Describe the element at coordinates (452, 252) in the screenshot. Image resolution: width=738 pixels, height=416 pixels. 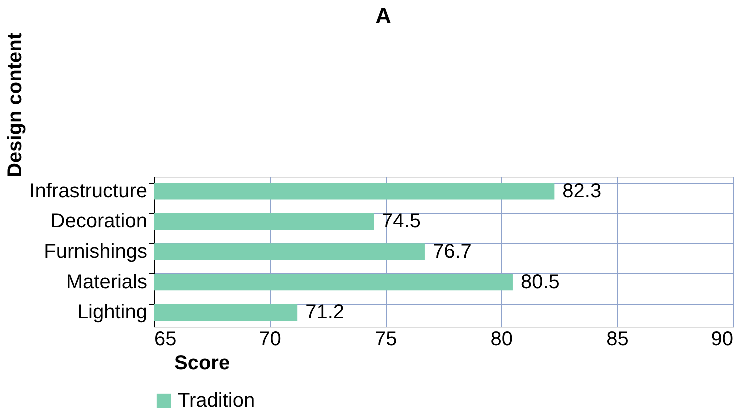
I see `data-label: 76.7` at that location.